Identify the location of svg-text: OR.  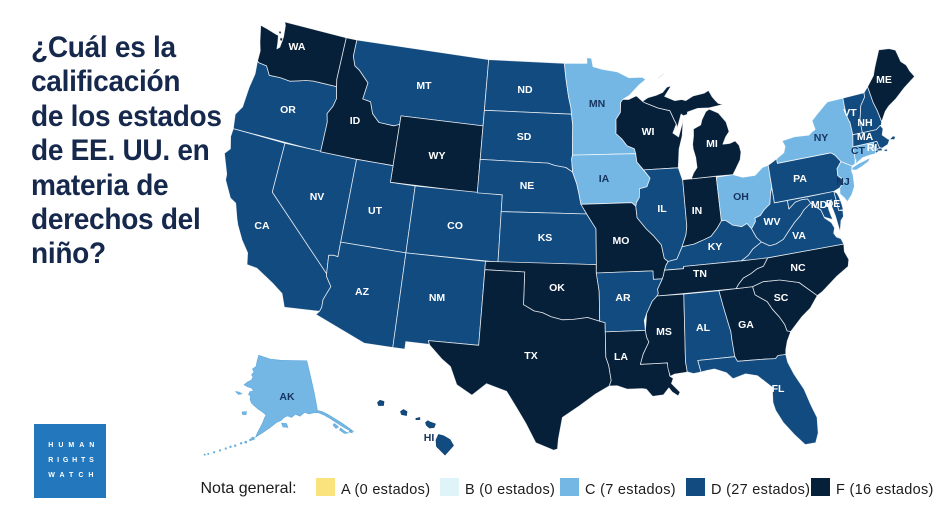
(288, 110).